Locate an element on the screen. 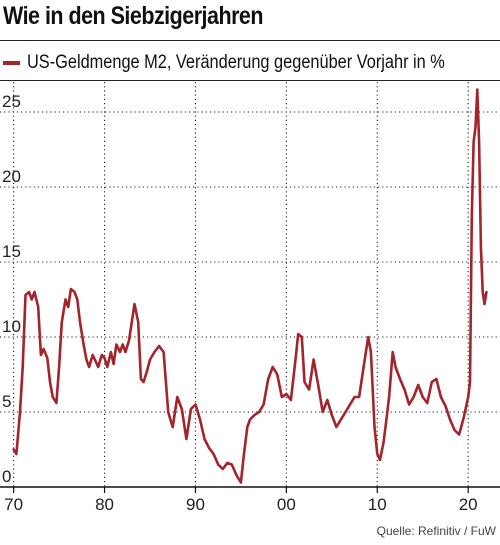 This screenshot has height=545, width=500. x-tick-label: 80 is located at coordinates (104, 504).